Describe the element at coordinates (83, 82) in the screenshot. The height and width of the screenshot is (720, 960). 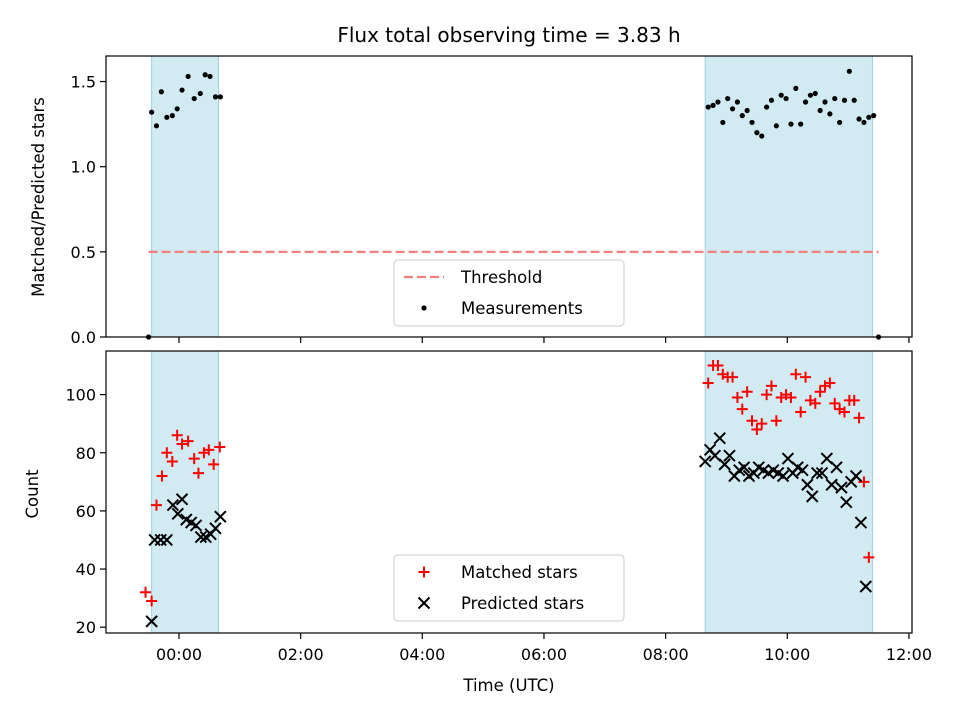
I see `top-y-tick-label: 1.5` at that location.